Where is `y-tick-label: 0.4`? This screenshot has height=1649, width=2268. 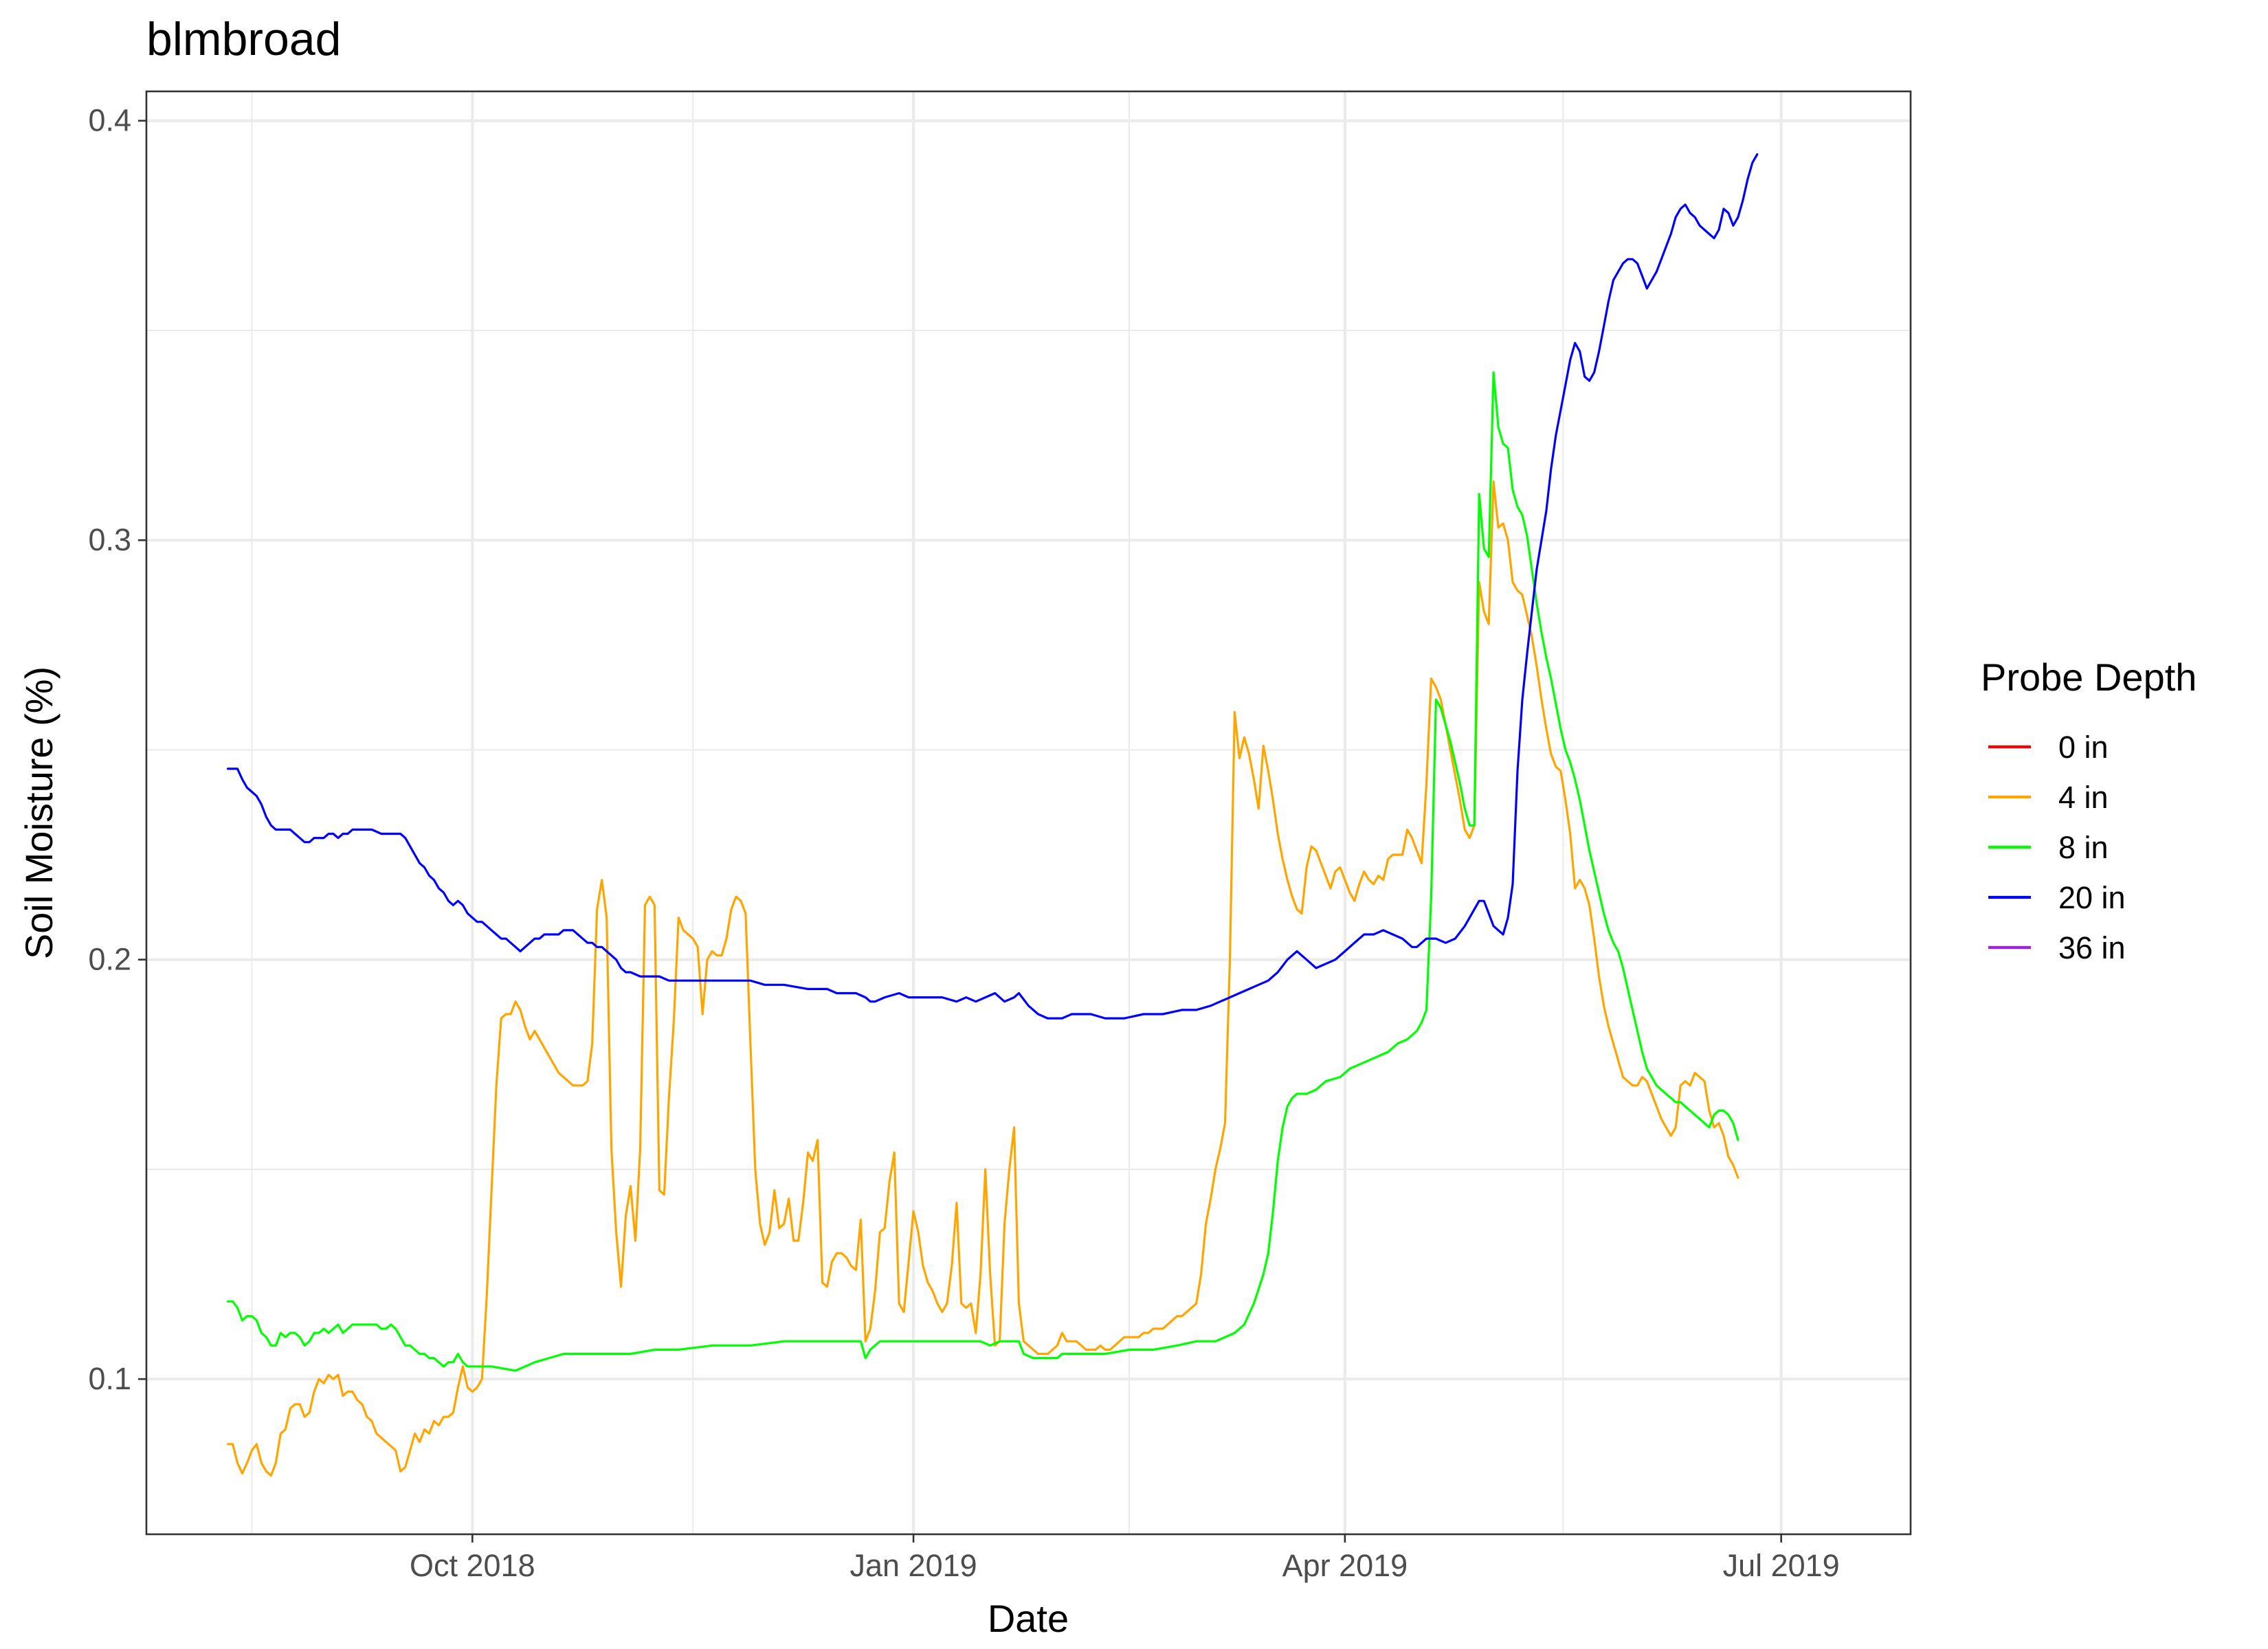 y-tick-label: 0.4 is located at coordinates (109, 121).